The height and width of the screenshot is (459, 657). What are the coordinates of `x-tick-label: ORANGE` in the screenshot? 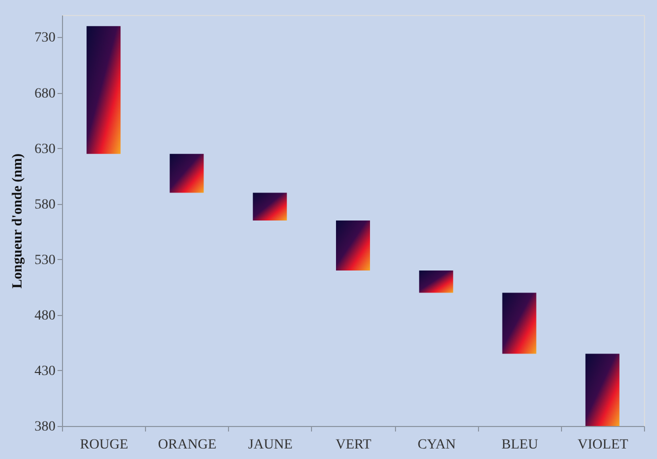 It's located at (187, 445).